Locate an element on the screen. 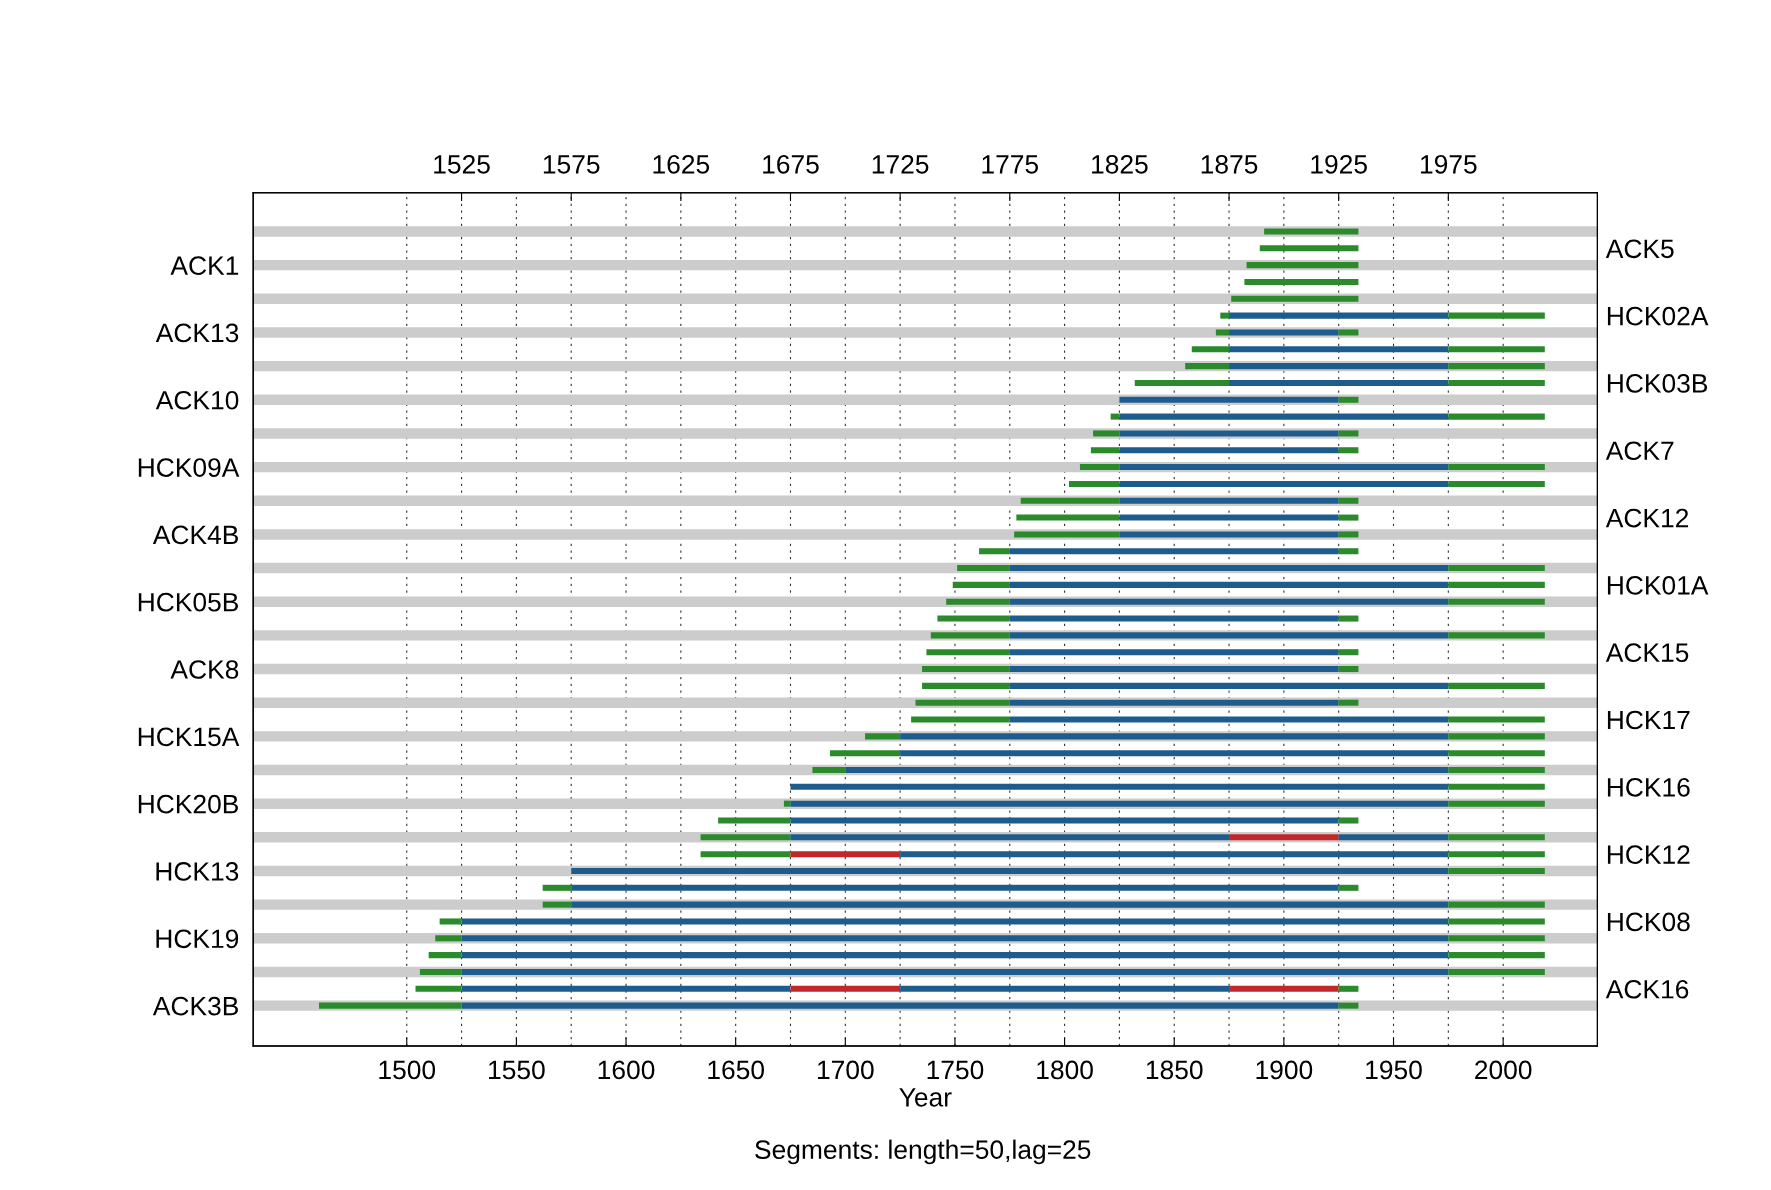  y2-tick-label: ACK12 is located at coordinates (1647, 518).